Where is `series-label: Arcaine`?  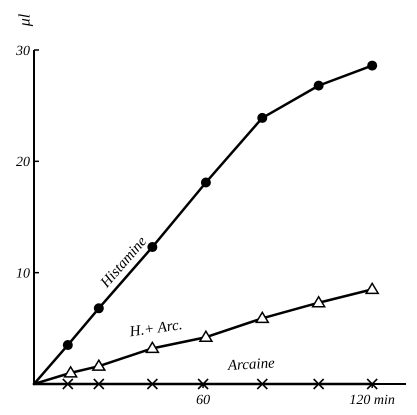
series-label: Arcaine is located at coordinates (251, 365).